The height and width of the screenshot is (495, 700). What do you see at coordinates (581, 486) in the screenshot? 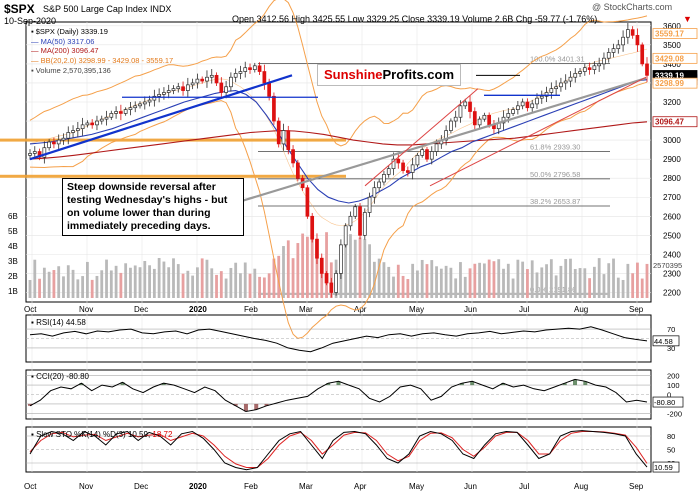
I see `x-tick-label-bottom: Aug` at bounding box center [581, 486].